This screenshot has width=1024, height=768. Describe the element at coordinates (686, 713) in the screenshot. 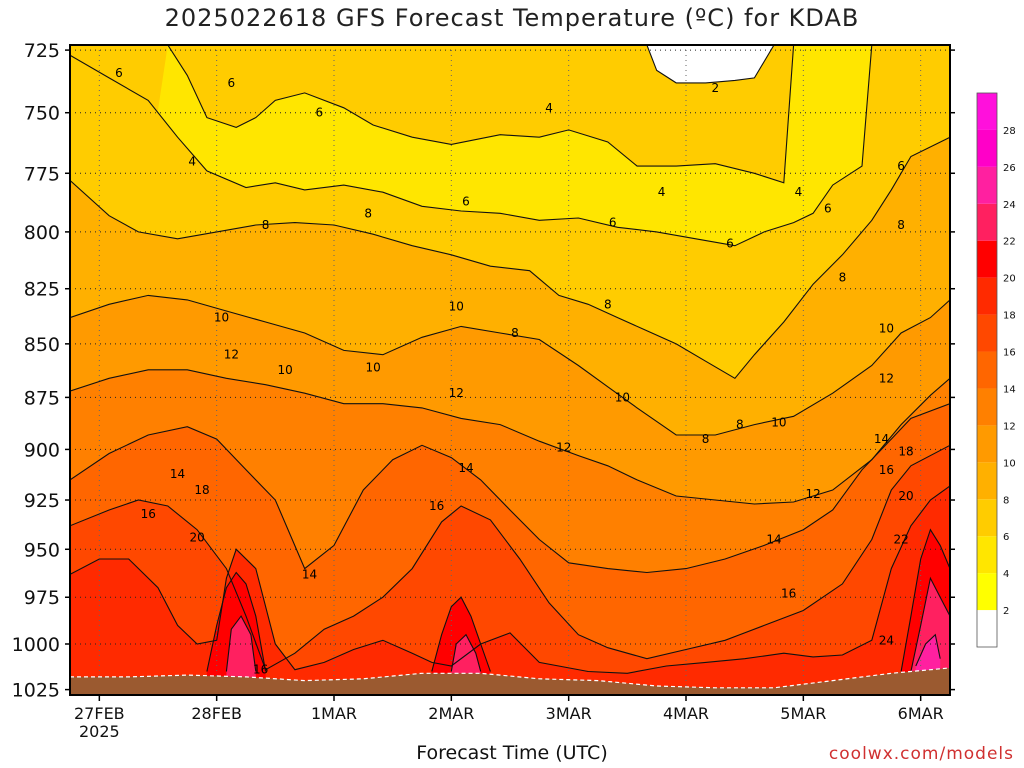

I see `x-tick-label: 4MAR` at that location.